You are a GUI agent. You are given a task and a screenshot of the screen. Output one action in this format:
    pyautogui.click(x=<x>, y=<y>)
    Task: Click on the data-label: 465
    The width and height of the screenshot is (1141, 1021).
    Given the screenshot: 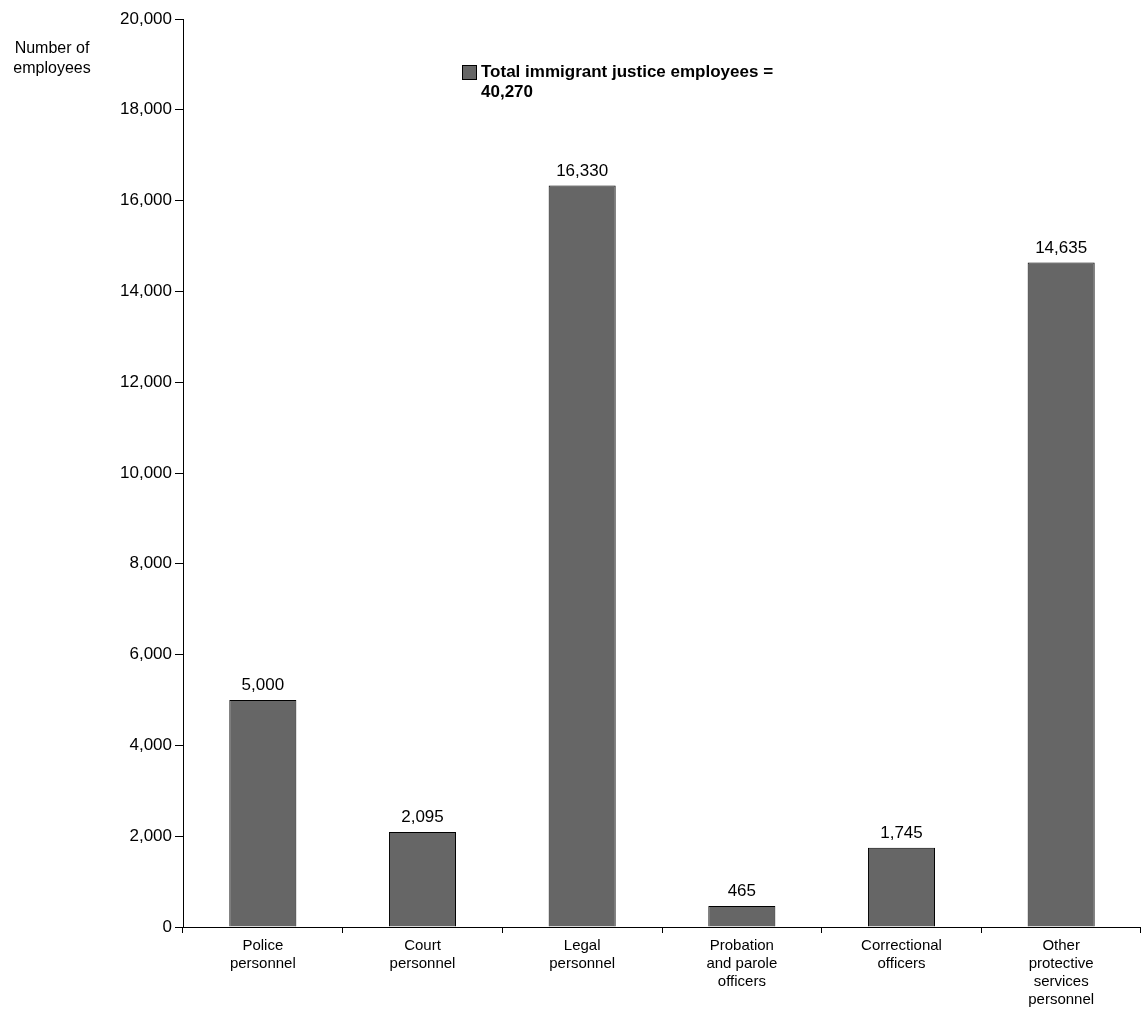 What is the action you would take?
    pyautogui.click(x=742, y=891)
    